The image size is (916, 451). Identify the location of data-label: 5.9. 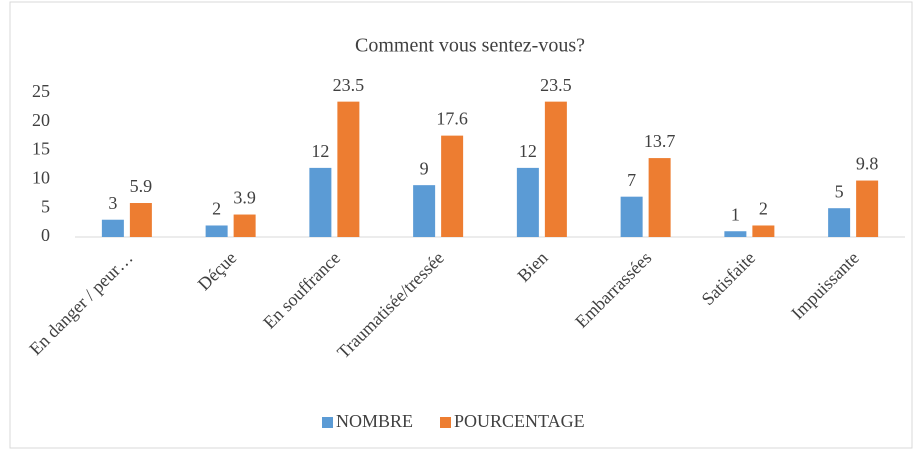
(141, 186).